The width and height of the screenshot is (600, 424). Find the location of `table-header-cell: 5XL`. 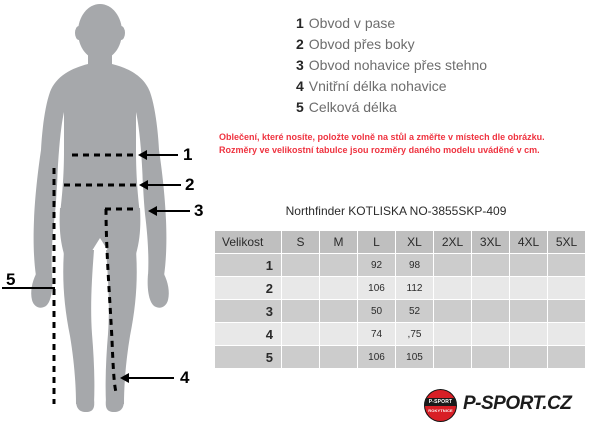

table-header-cell: 5XL is located at coordinates (566, 242).